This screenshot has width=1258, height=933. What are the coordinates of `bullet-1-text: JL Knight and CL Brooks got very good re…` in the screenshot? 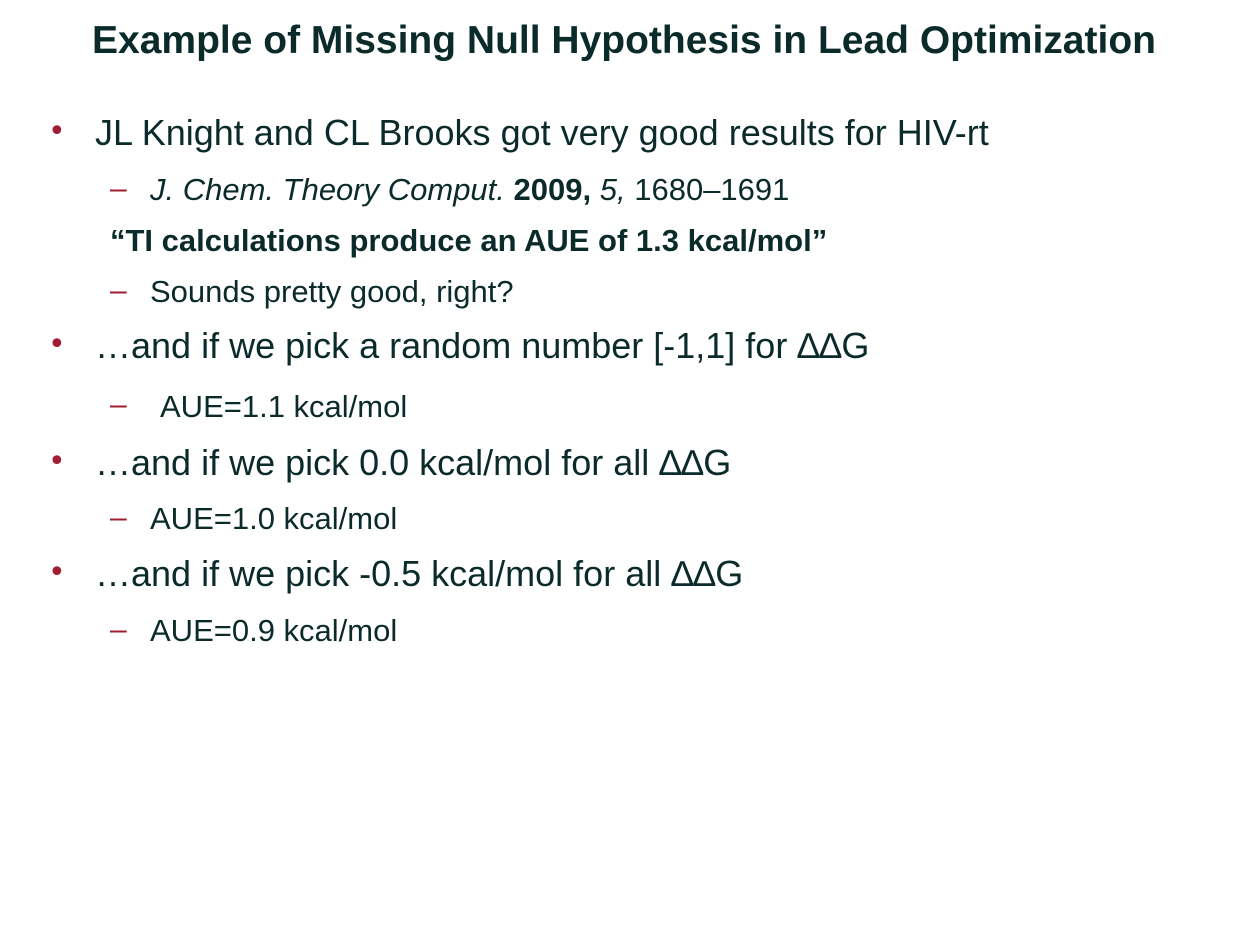 It's located at (542, 132).